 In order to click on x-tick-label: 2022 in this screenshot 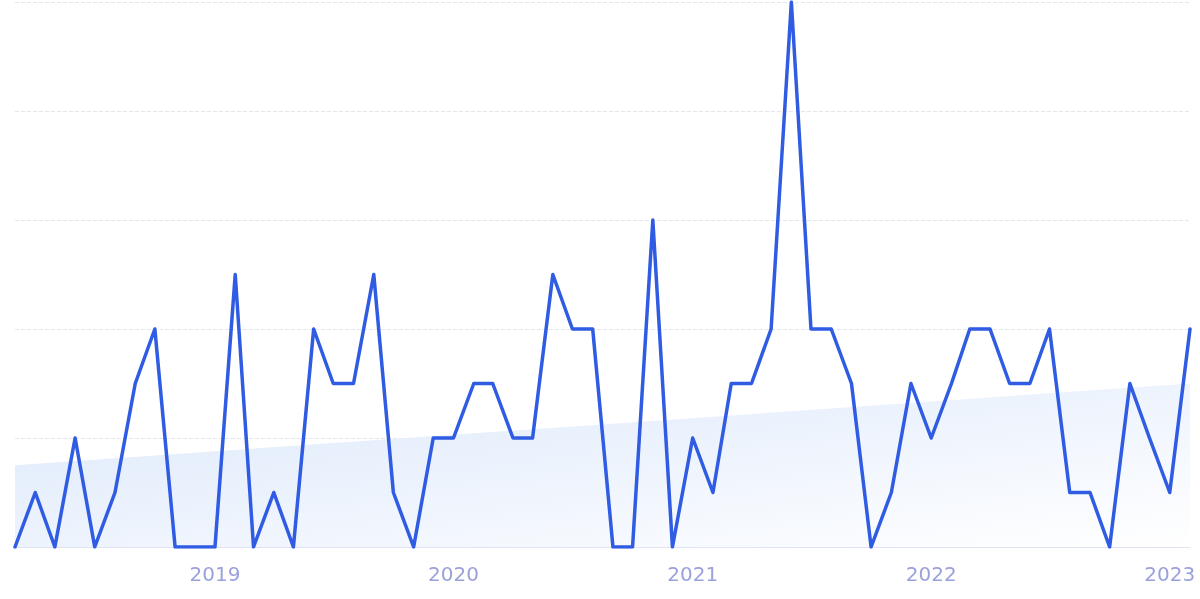, I will do `click(931, 574)`.